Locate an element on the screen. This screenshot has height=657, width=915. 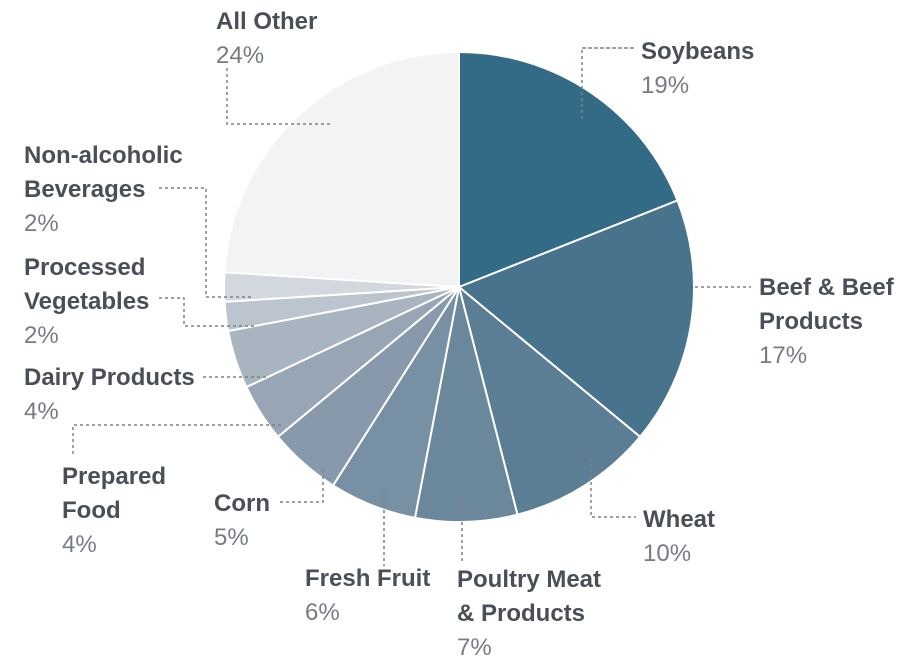
label-dairy-products: Dairy Products 4% is located at coordinates (109, 394).